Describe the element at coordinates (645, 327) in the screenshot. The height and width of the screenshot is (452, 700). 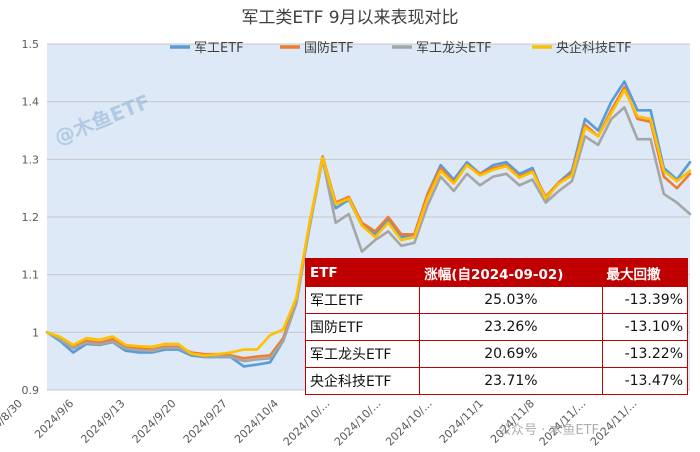
I see `etf-drawdown: -13.10%` at that location.